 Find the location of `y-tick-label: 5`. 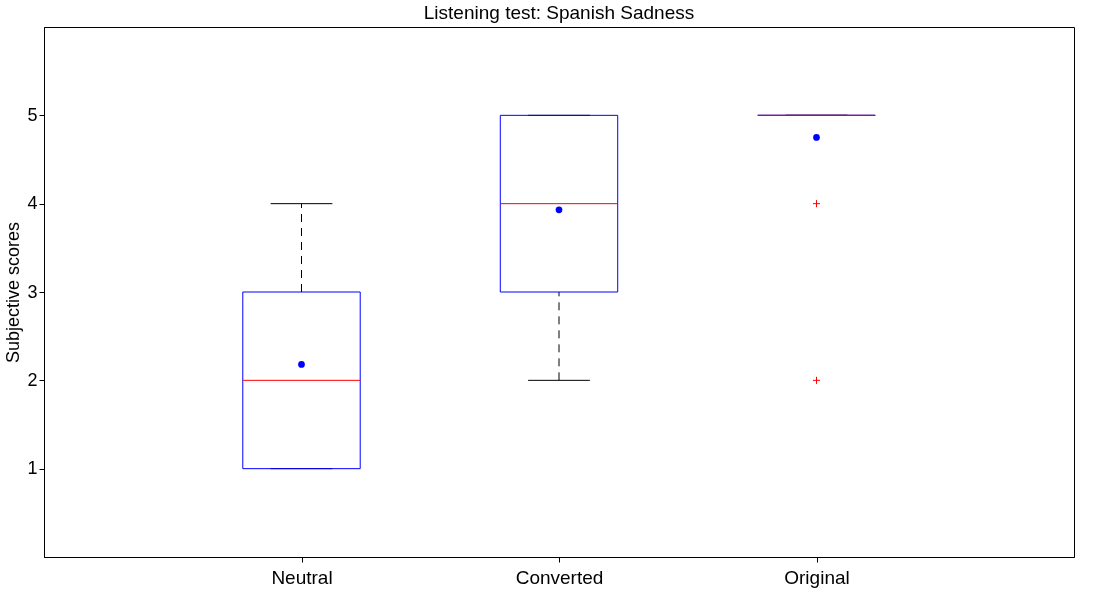

y-tick-label: 5 is located at coordinates (32, 114).